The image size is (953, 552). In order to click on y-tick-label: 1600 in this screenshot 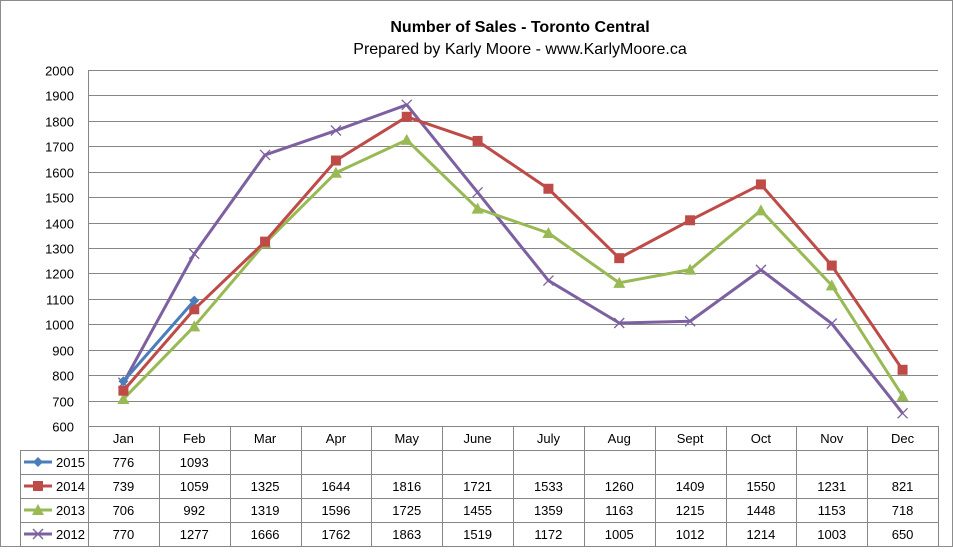, I will do `click(59, 173)`.